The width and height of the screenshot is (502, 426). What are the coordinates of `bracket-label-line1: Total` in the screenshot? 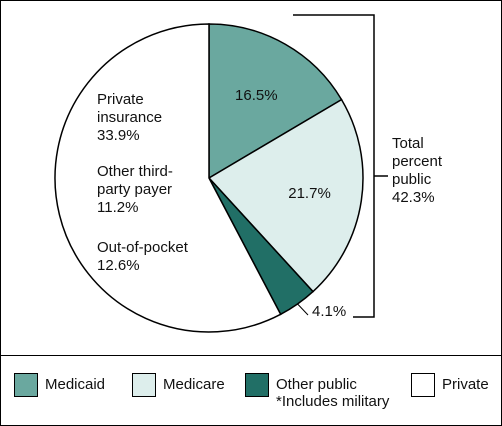 It's located at (408, 143).